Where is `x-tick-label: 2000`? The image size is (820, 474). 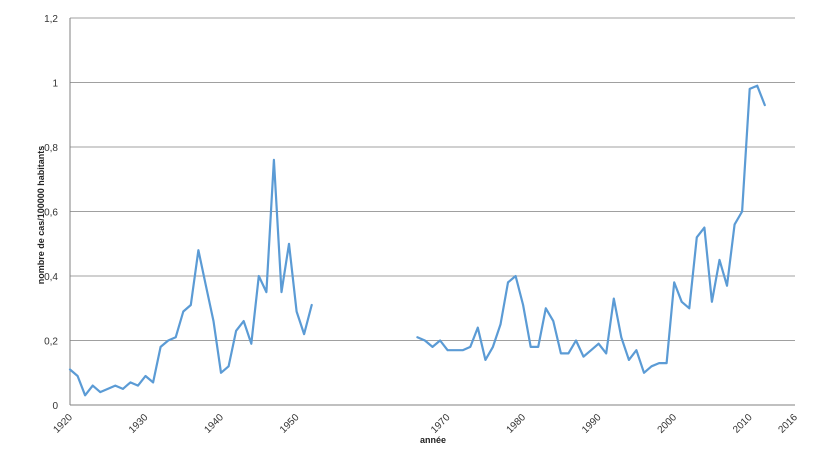 x-tick-label: 2000 is located at coordinates (668, 424).